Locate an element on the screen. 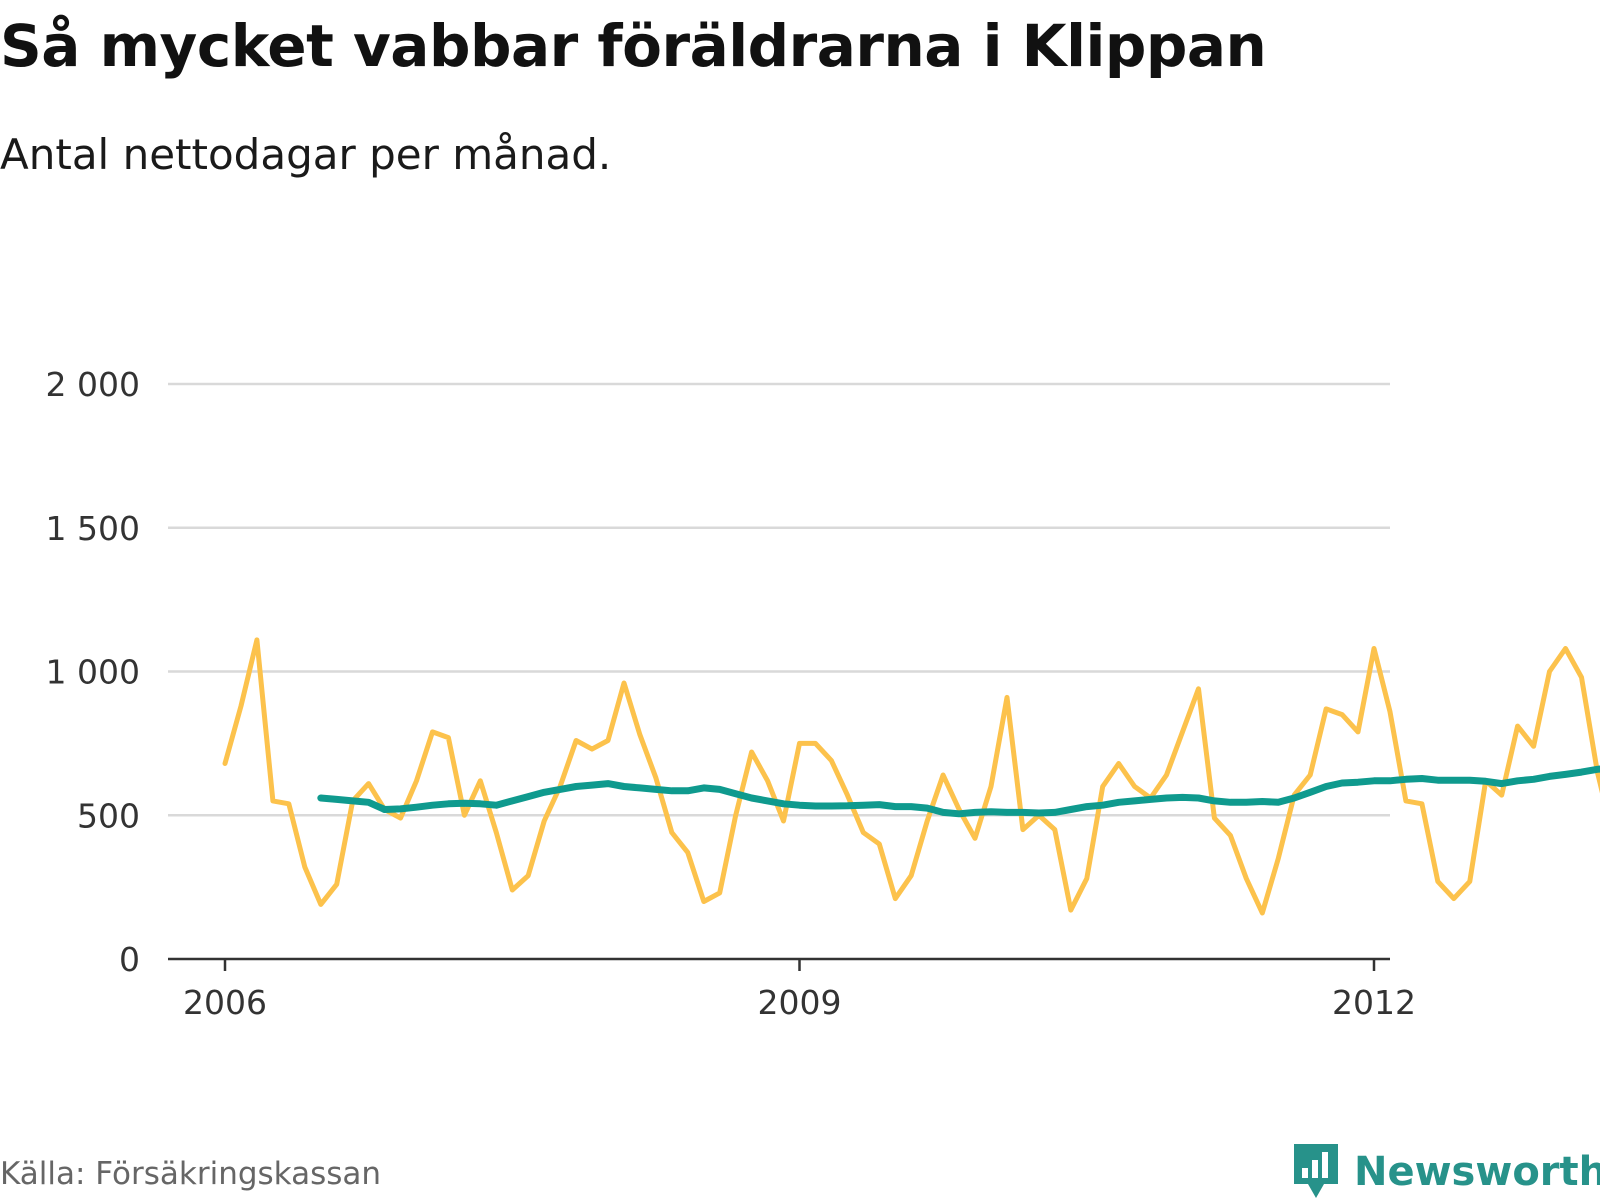 The height and width of the screenshot is (1204, 1600). chart-subtitle: Antal nettodagar per månad. is located at coordinates (306, 154).